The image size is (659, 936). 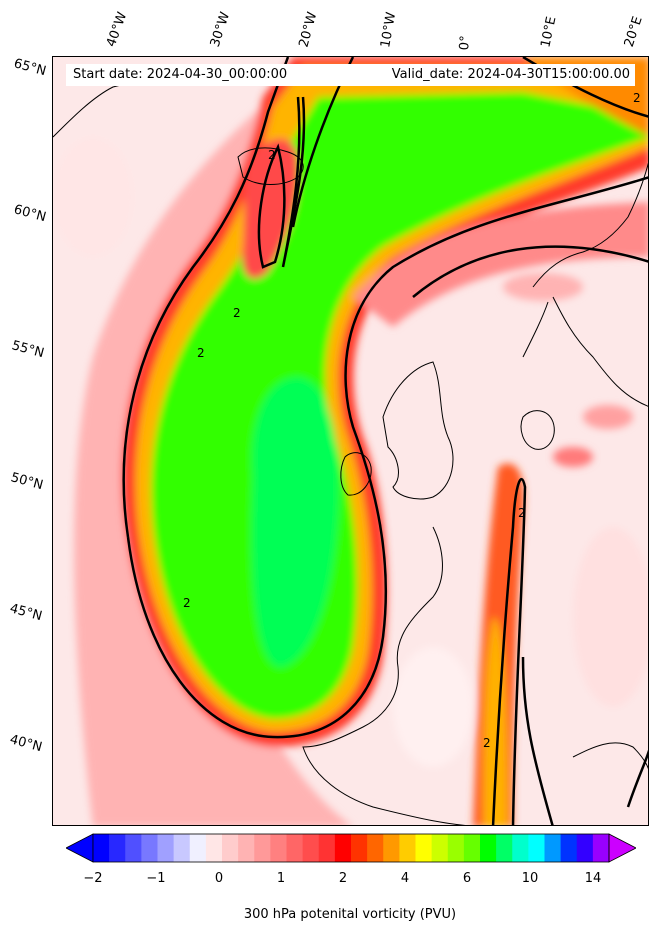 What do you see at coordinates (549, 32) in the screenshot?
I see `lon-label-10e: 10°E` at bounding box center [549, 32].